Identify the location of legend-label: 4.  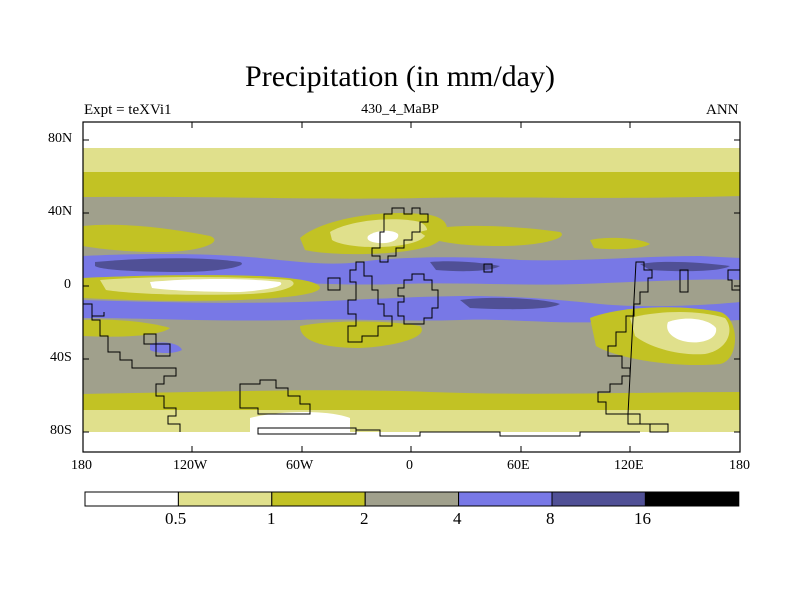
(457, 518).